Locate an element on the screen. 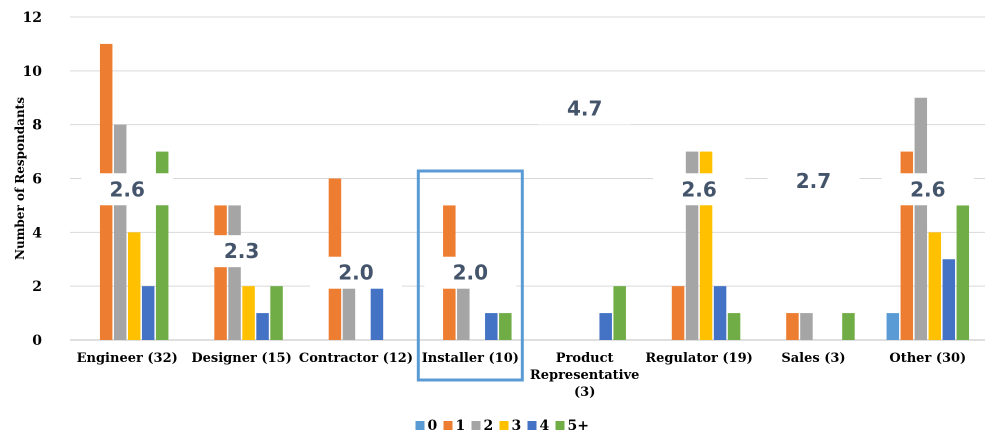  x-tick-label: Installer (10) is located at coordinates (470, 358).